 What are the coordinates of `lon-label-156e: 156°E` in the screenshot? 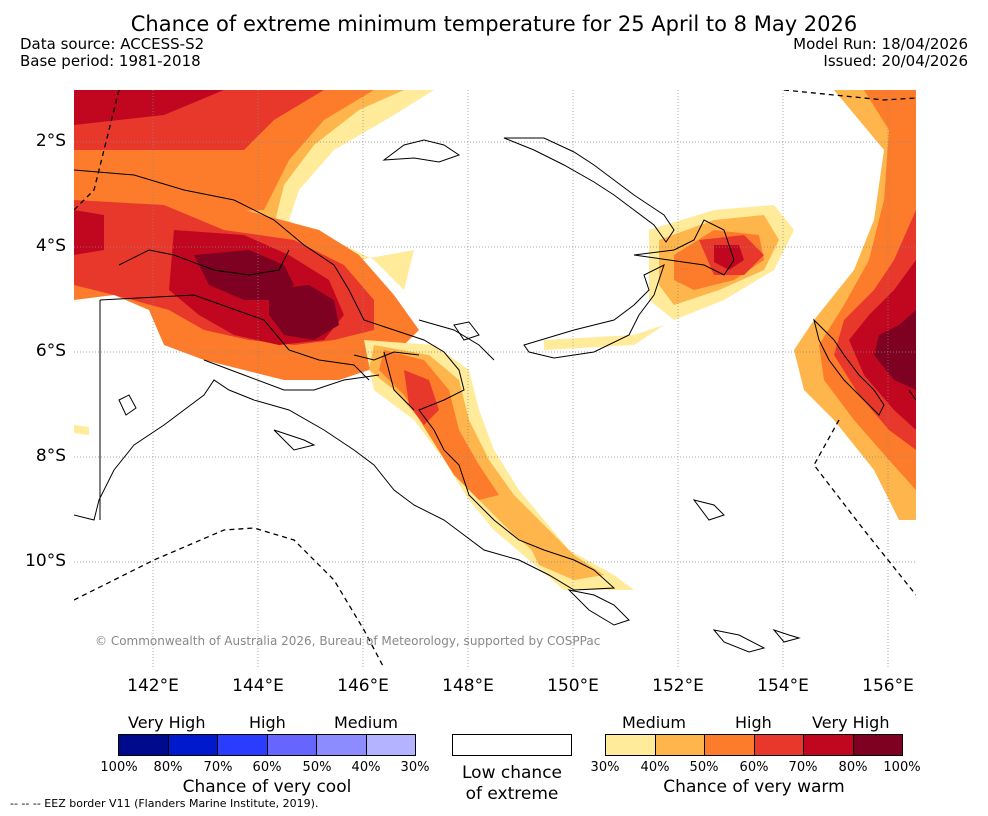 It's located at (888, 686).